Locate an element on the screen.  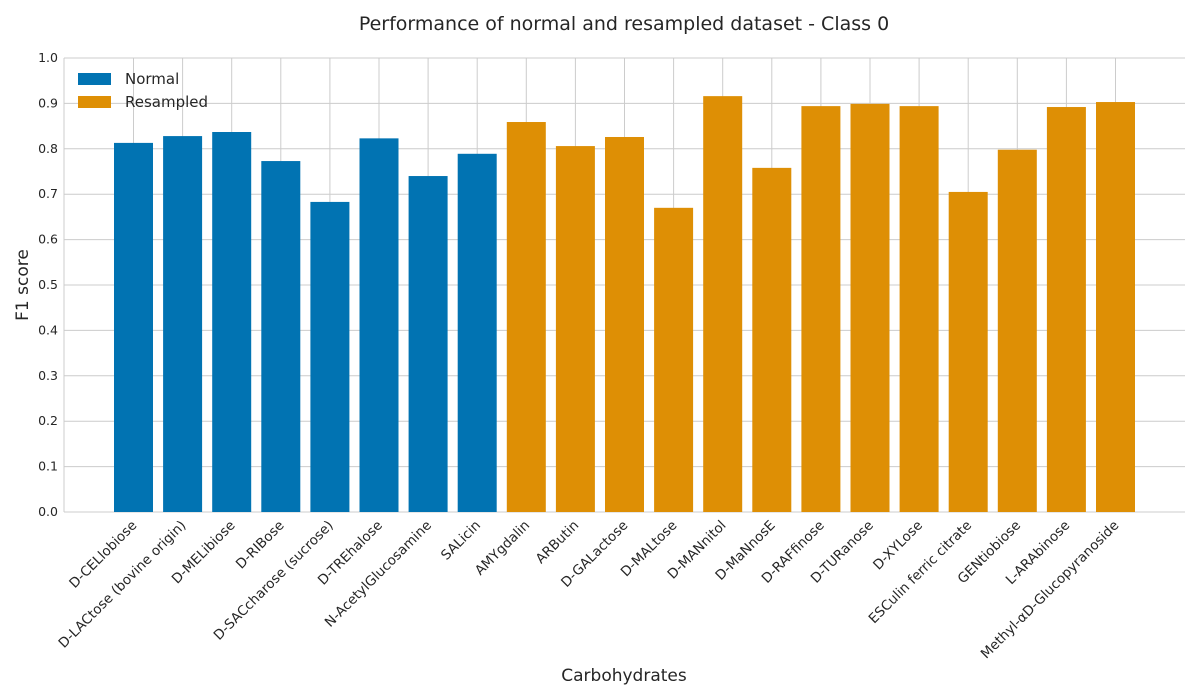
legend-swatch-resampled is located at coordinates (94, 102).